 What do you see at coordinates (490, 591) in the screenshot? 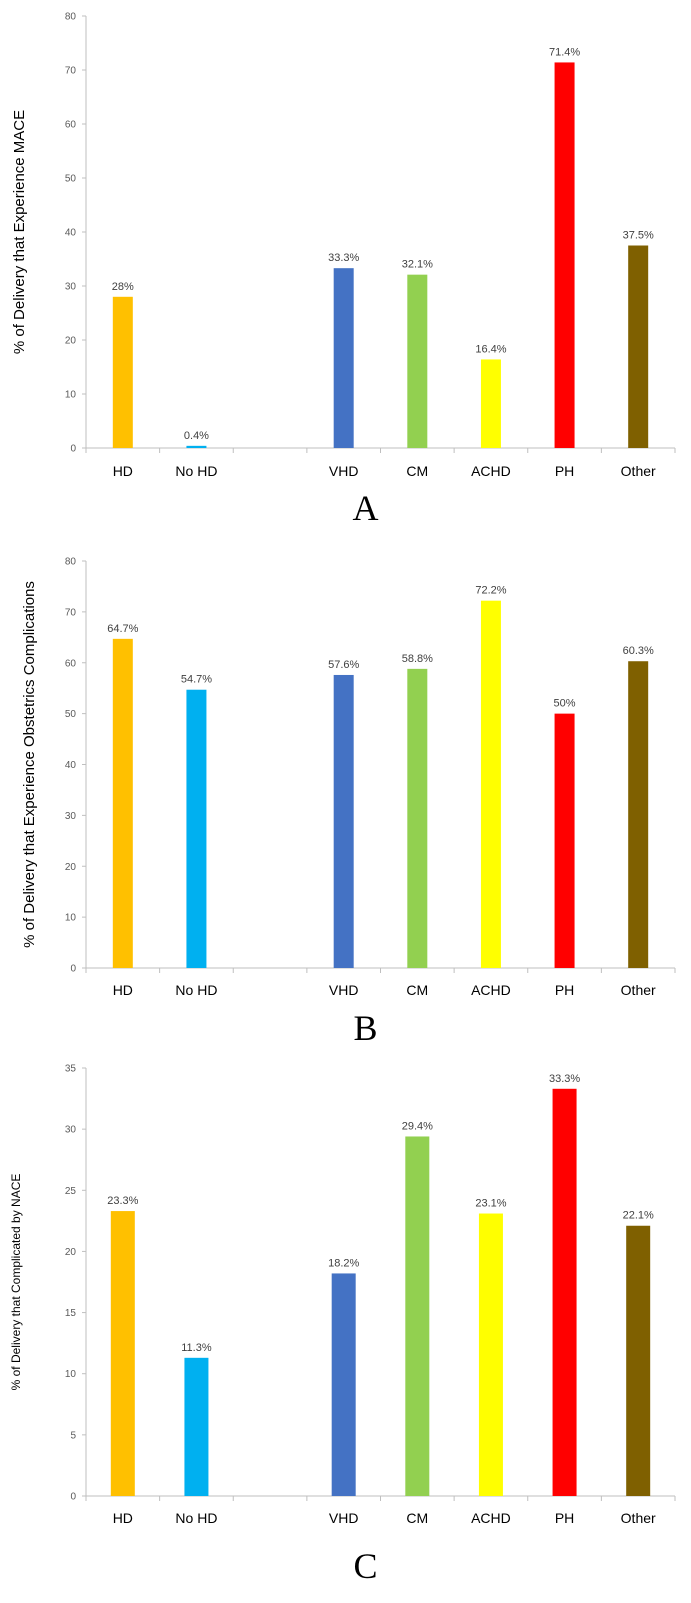
I see `data-label: 72.2%` at bounding box center [490, 591].